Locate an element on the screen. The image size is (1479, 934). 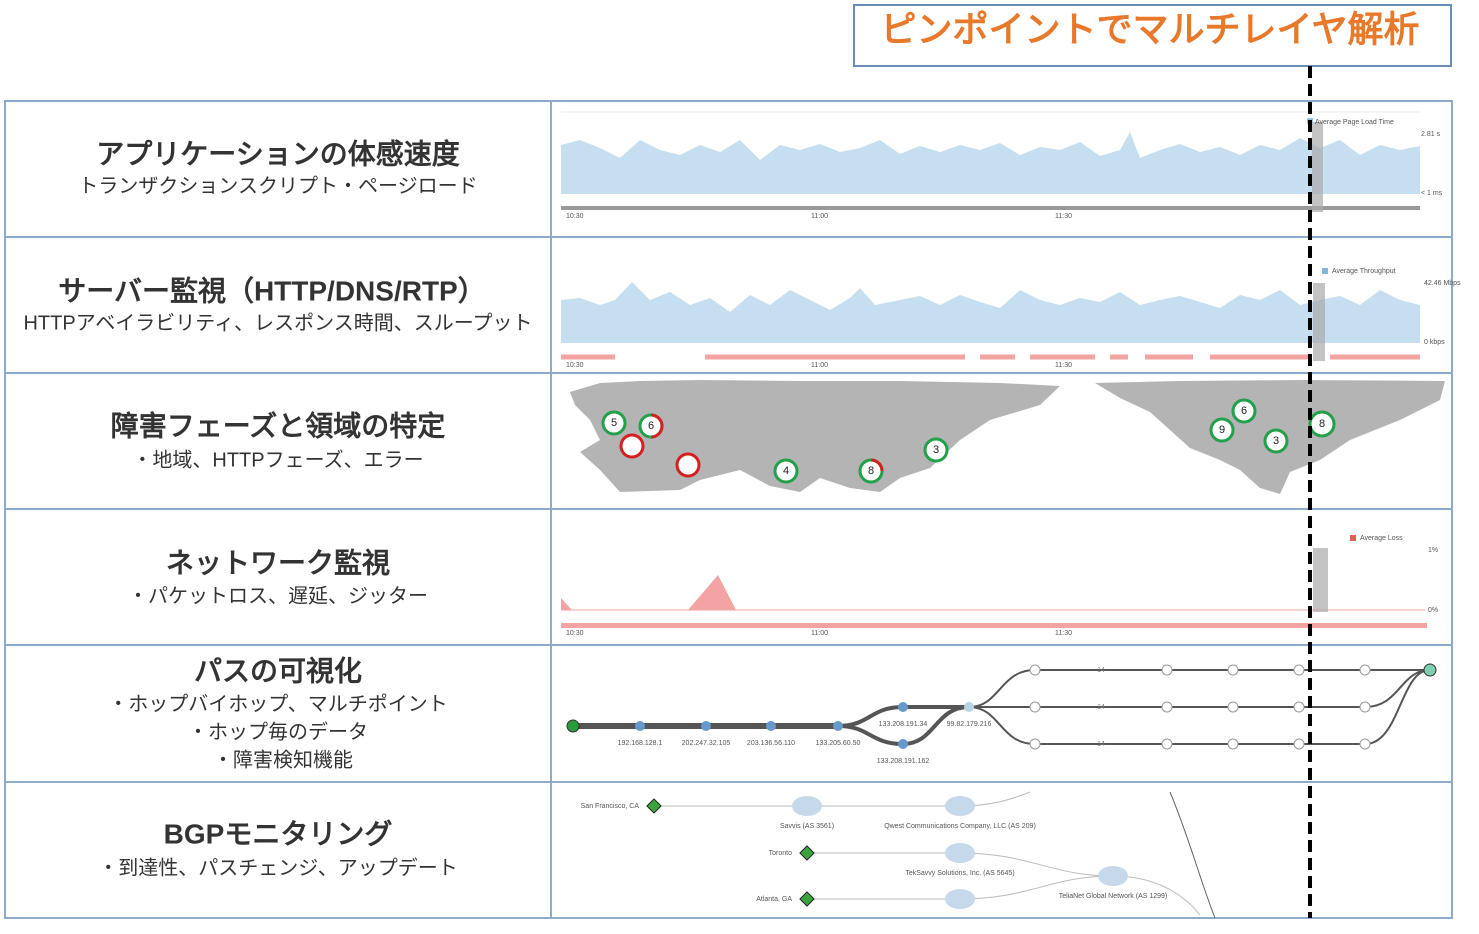
legend-label: Average Loss is located at coordinates (1381, 538).